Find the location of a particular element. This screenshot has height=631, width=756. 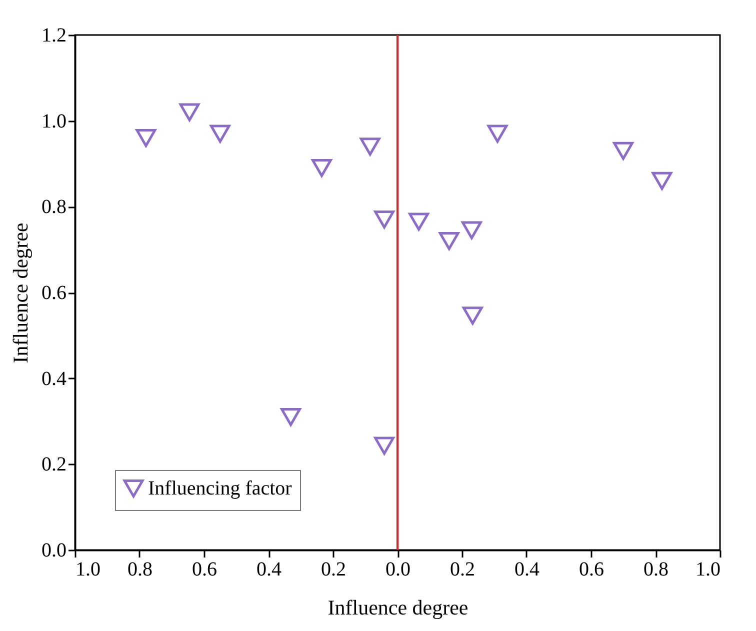

y-tick-label: 0.4 is located at coordinates (54, 379).